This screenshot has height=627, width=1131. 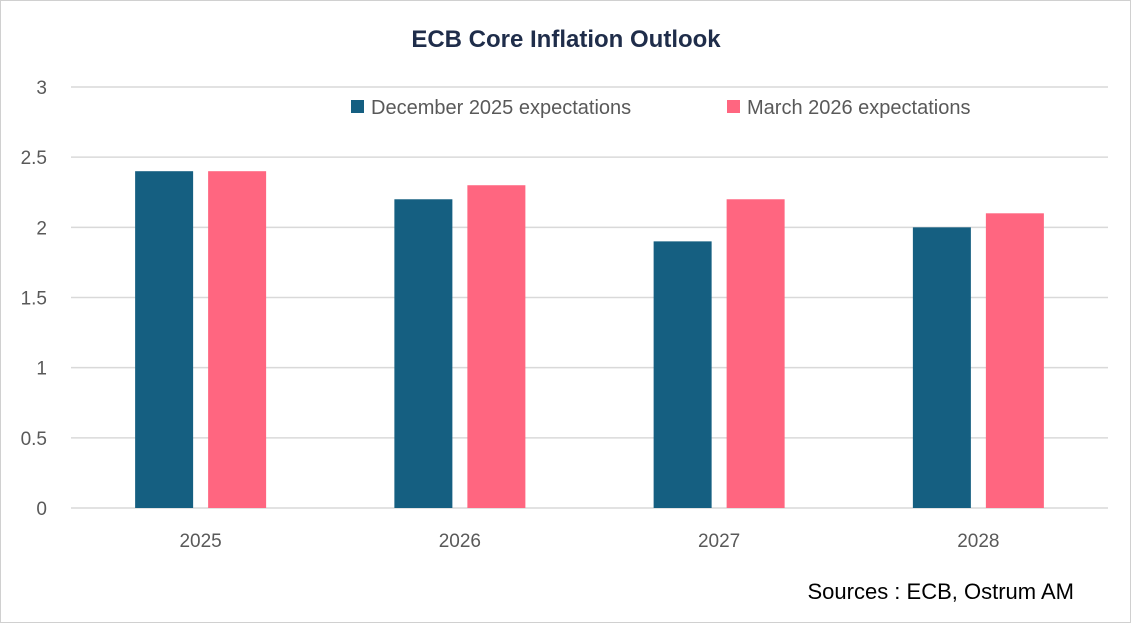 I want to click on x-tick-label: 2026, so click(x=460, y=541).